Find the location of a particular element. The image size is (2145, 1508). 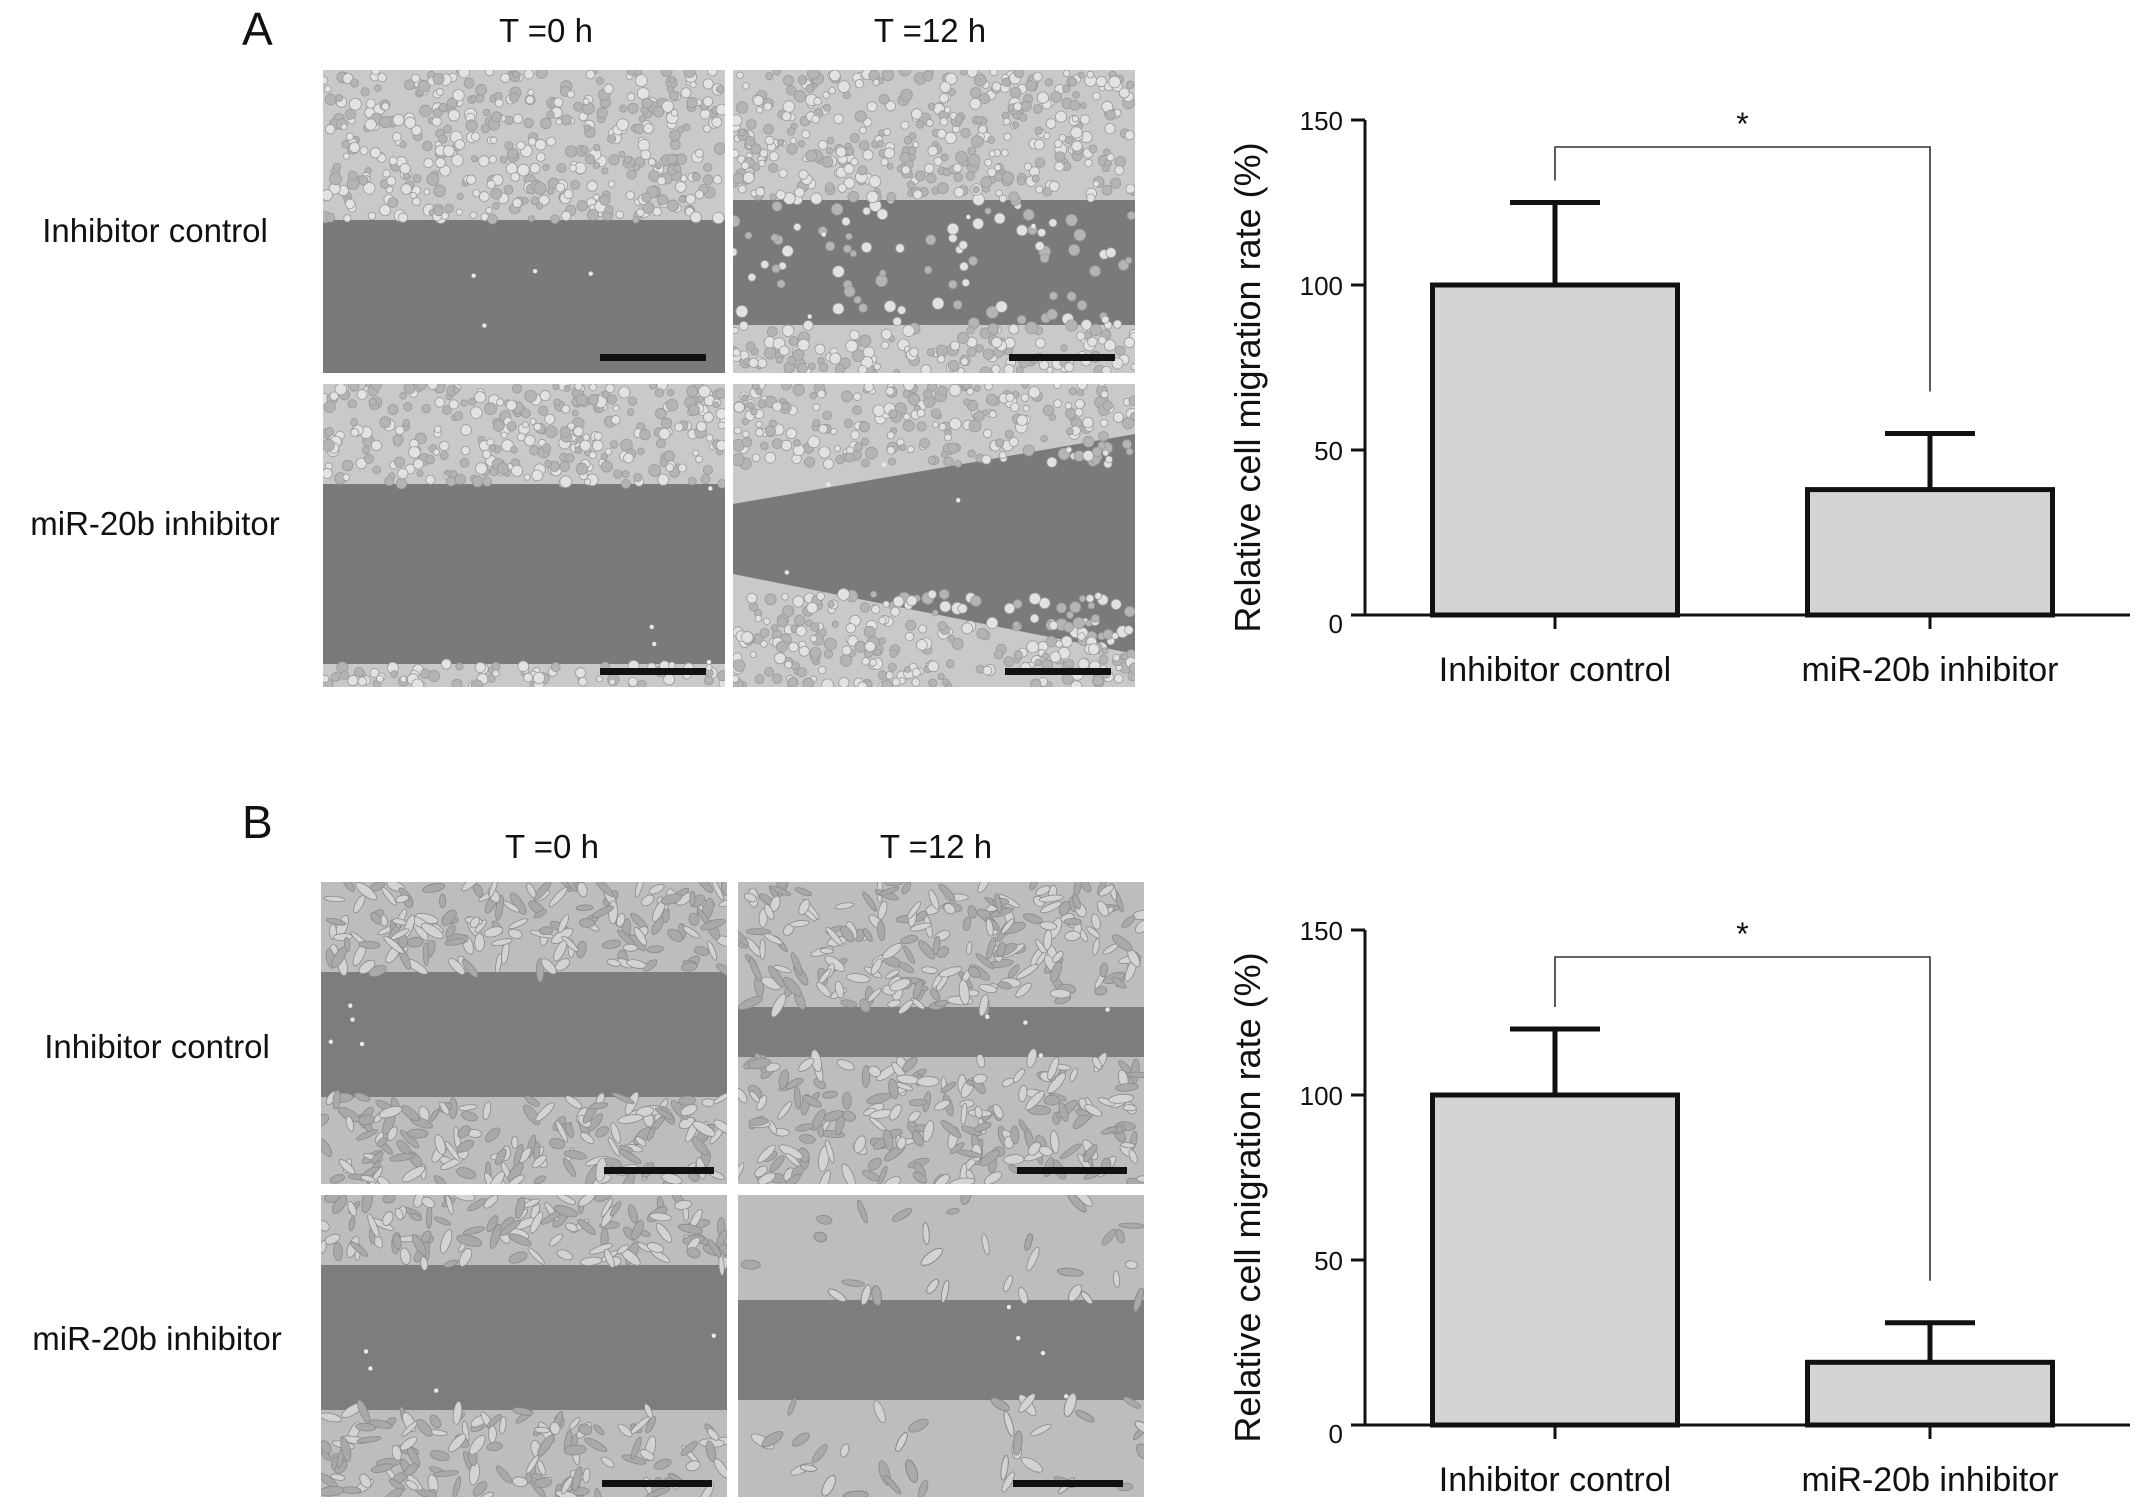

chart-b-bar-mir-20b-inhibitor is located at coordinates (1930, 1393).